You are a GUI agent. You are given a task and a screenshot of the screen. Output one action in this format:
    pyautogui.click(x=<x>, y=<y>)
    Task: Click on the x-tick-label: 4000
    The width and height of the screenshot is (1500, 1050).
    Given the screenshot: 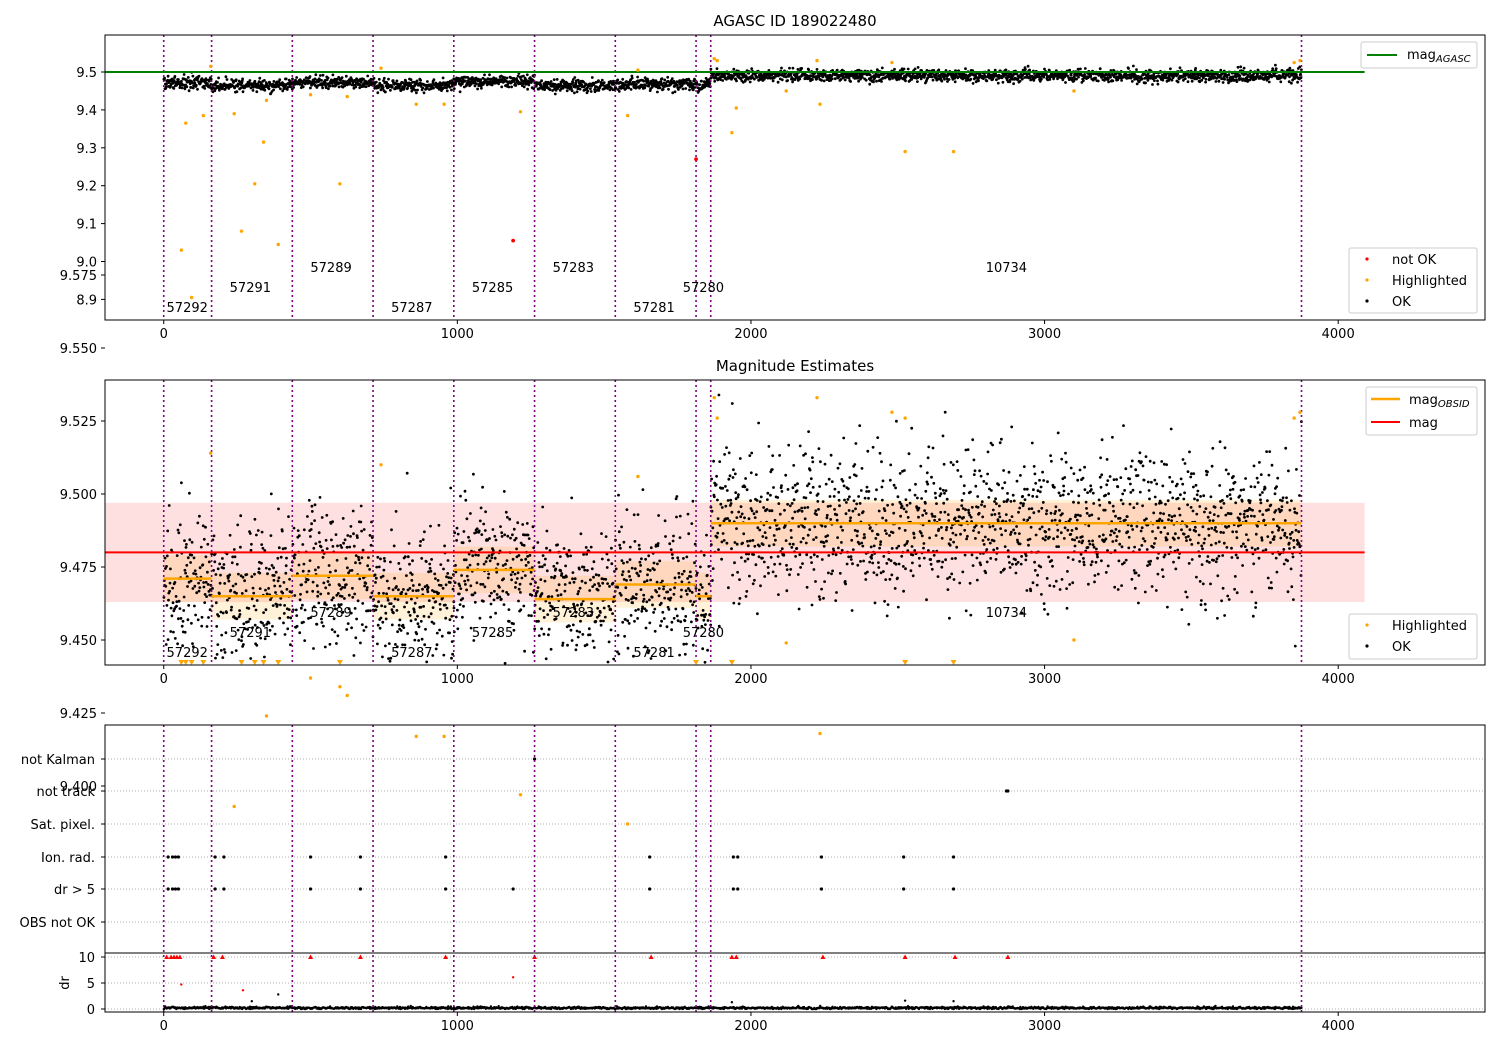 What is the action you would take?
    pyautogui.click(x=1338, y=334)
    